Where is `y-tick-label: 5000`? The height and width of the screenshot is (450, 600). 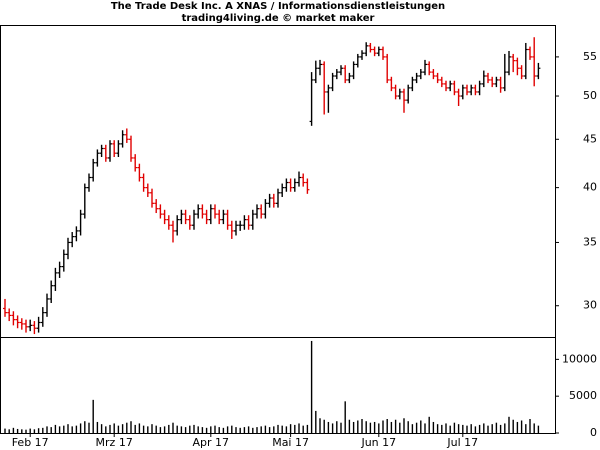
y-tick-label: 5000 is located at coordinates (583, 395).